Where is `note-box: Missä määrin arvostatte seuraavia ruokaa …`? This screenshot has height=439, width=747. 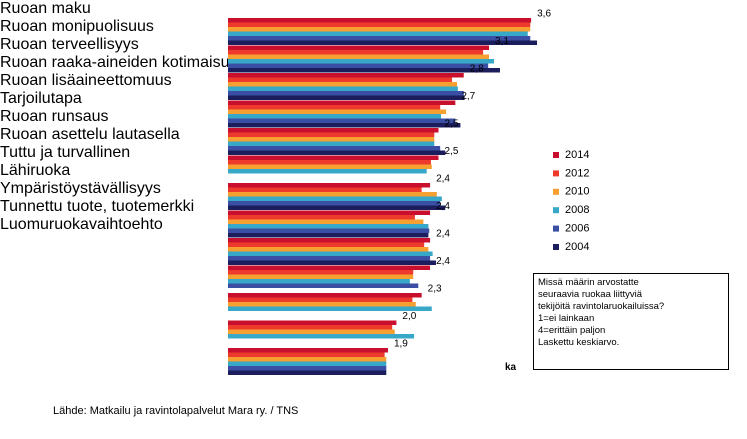 note-box: Missä määrin arvostatte seuraavia ruokaa … is located at coordinates (631, 321).